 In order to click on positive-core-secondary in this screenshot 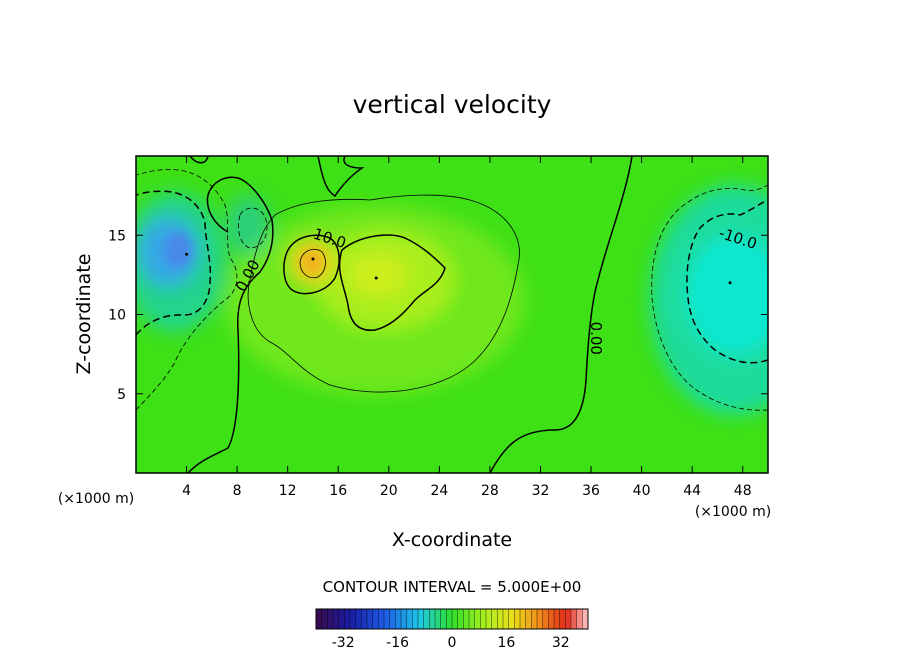, I will do `click(378, 275)`.